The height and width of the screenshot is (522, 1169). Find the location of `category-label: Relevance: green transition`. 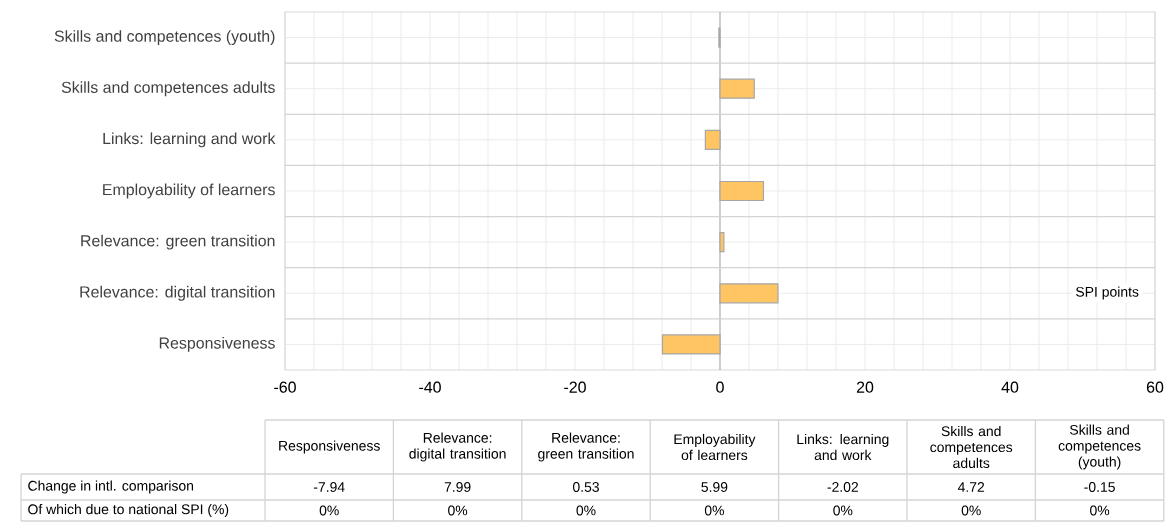

category-label: Relevance: green transition is located at coordinates (586, 447).